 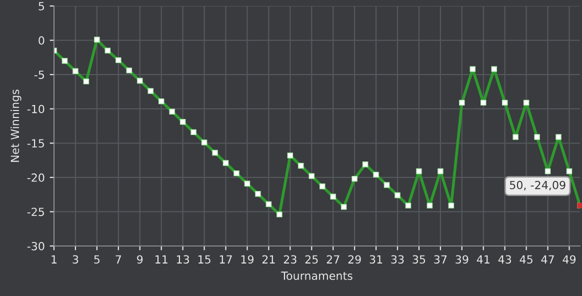 What do you see at coordinates (204, 259) in the screenshot?
I see `x-tick-label: 15` at bounding box center [204, 259].